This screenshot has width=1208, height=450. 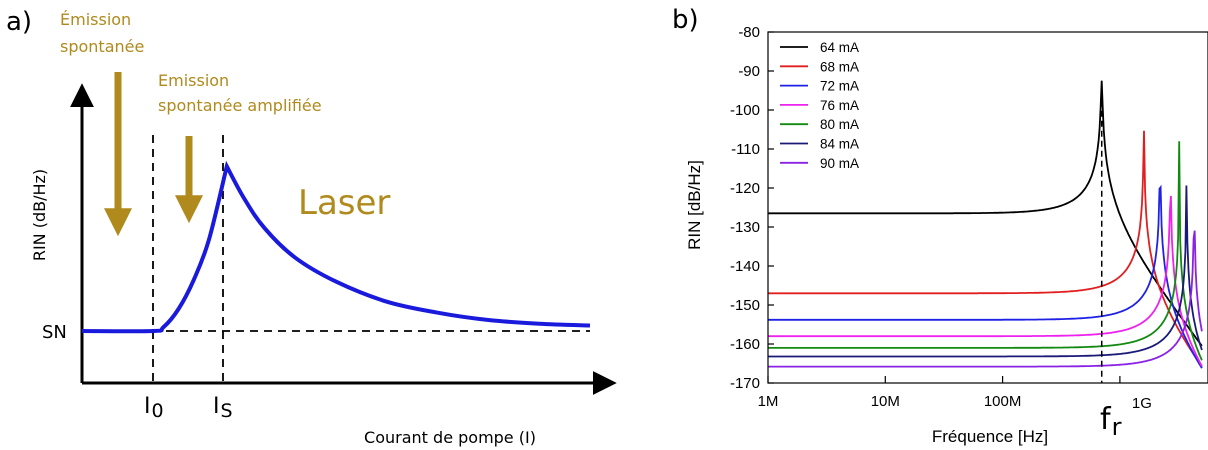 I want to click on legend-label: 76 mA, so click(x=839, y=105).